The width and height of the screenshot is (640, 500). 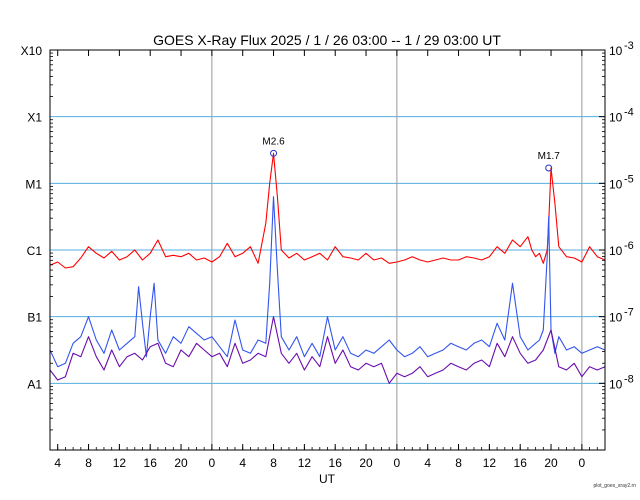 What do you see at coordinates (327, 479) in the screenshot?
I see `x-axis-label: UT` at bounding box center [327, 479].